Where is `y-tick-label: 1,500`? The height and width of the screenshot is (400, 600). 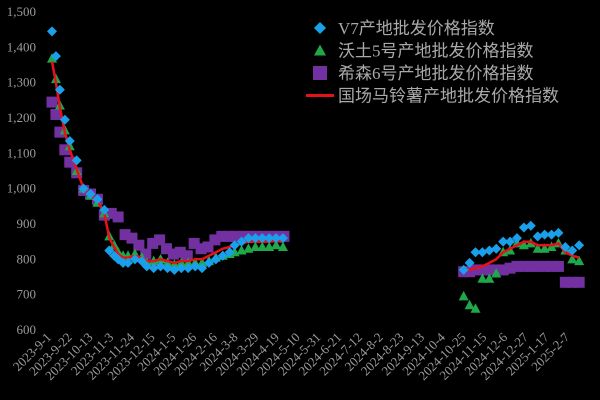 y-tick-label: 1,500 is located at coordinates (21, 11).